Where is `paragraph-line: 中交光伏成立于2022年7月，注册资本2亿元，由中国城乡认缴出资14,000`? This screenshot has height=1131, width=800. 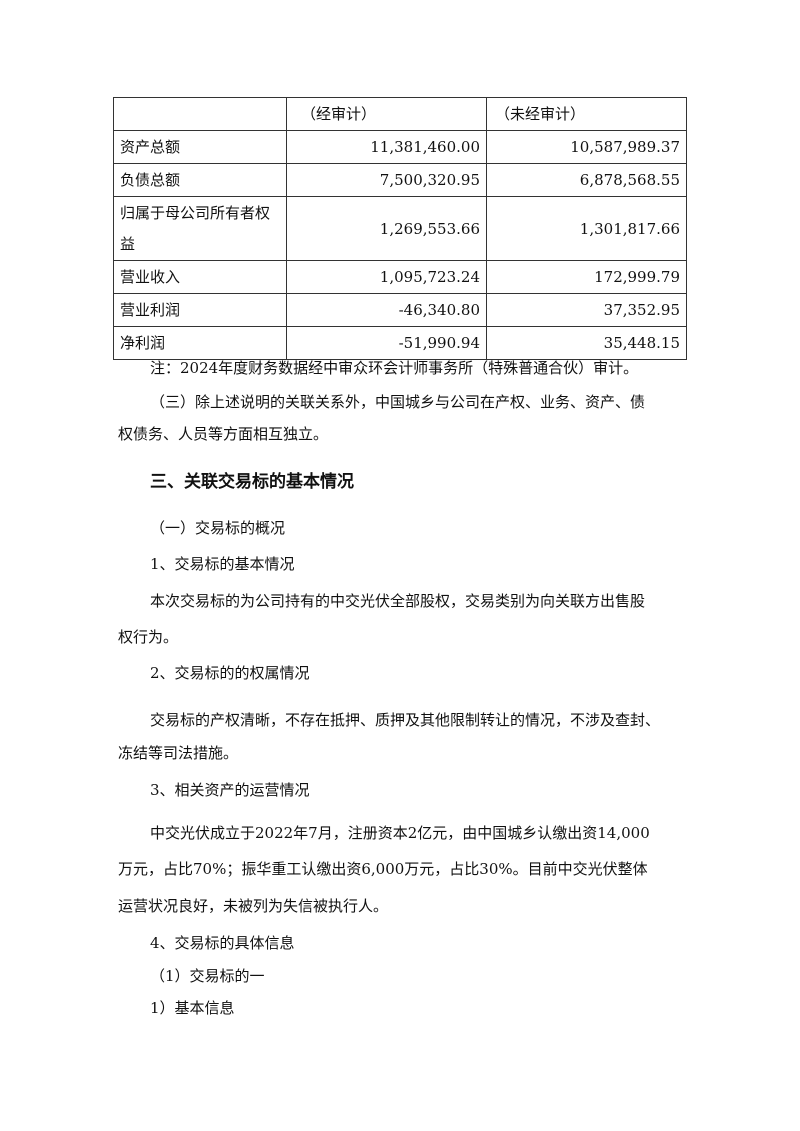
paragraph-line: 中交光伏成立于2022年7月，注册资本2亿元，由中国城乡认缴出资14,000 is located at coordinates (400, 833).